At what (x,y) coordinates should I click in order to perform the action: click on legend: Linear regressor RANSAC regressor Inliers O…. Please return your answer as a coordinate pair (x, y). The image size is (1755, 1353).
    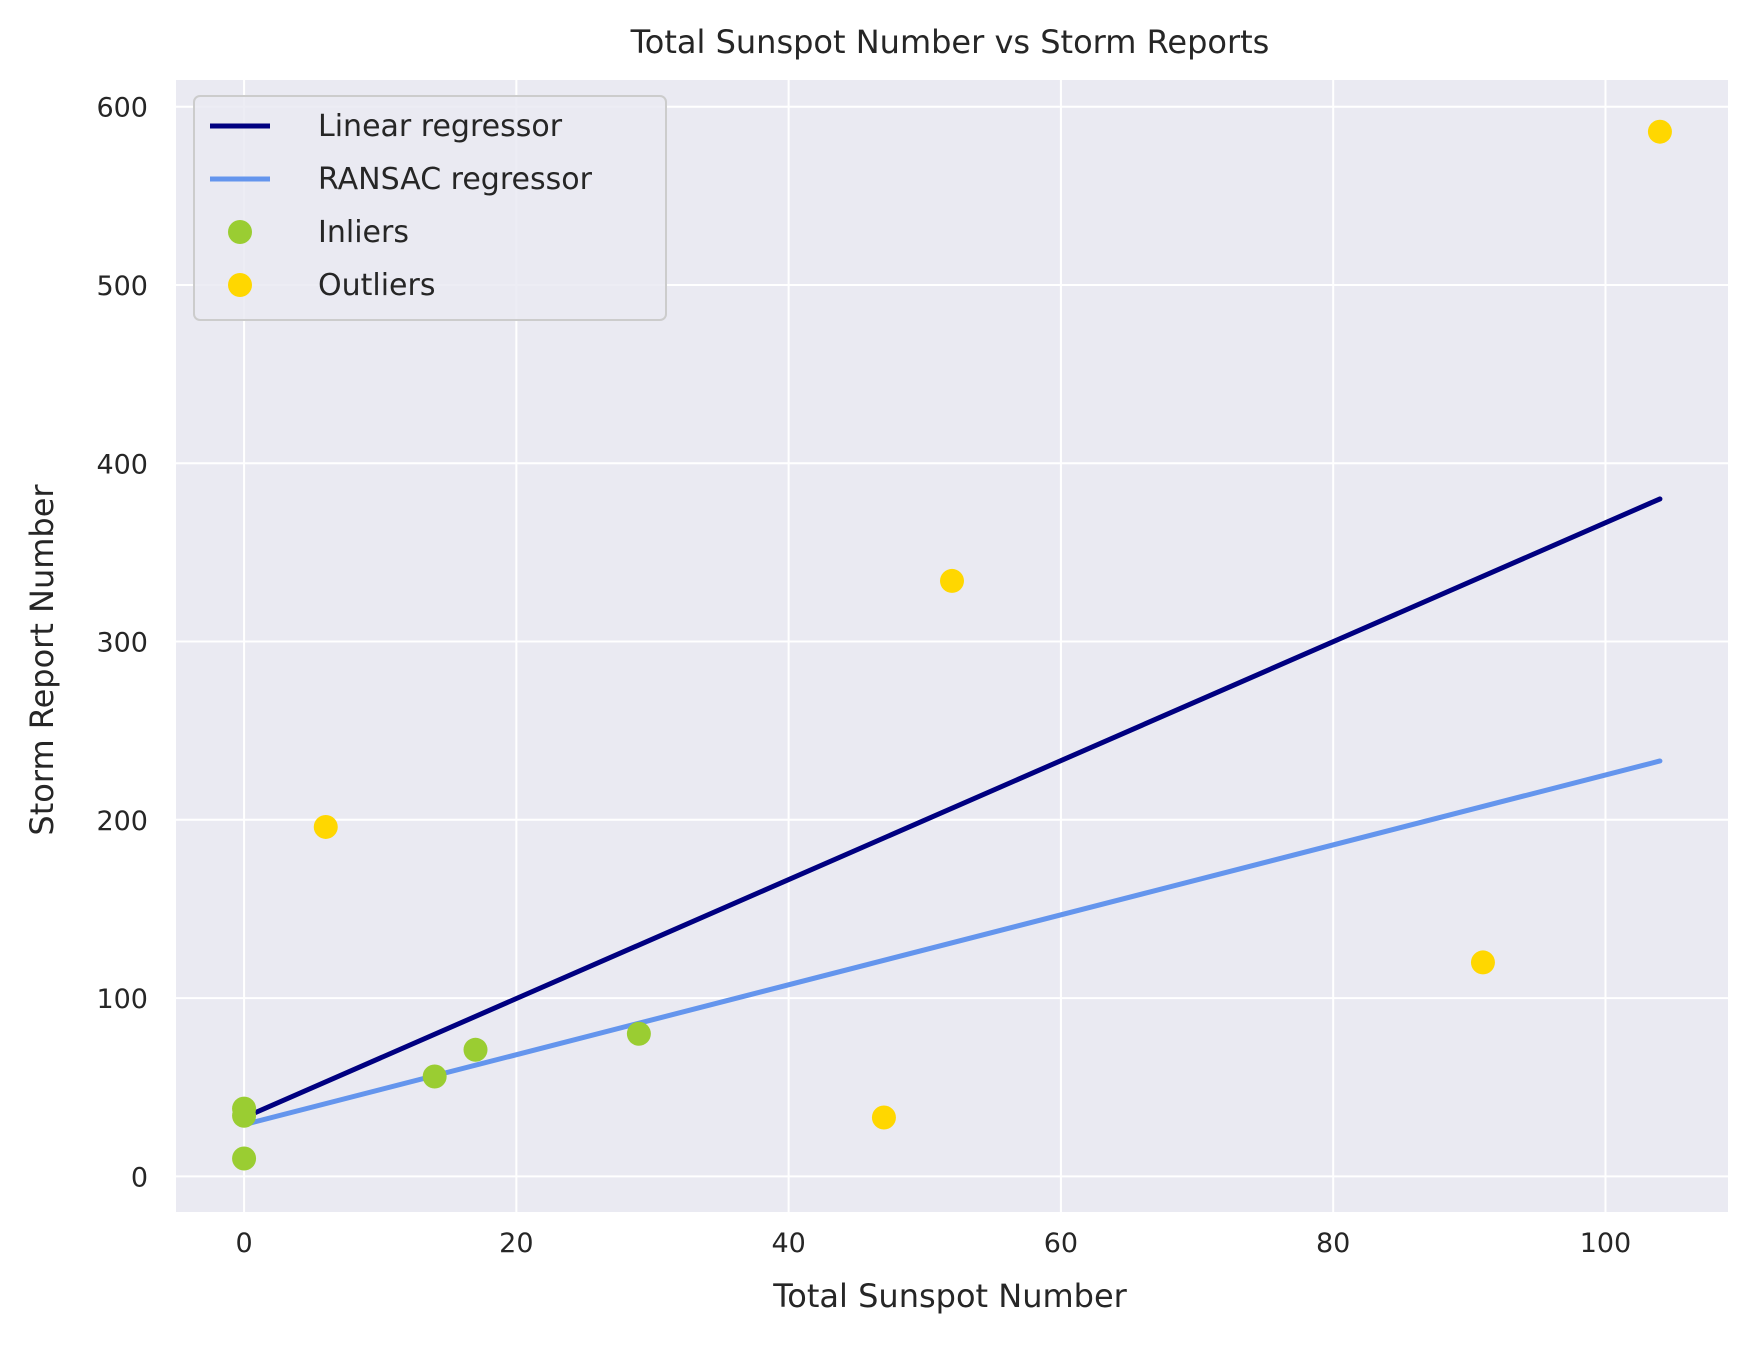
    Looking at the image, I should click on (430, 208).